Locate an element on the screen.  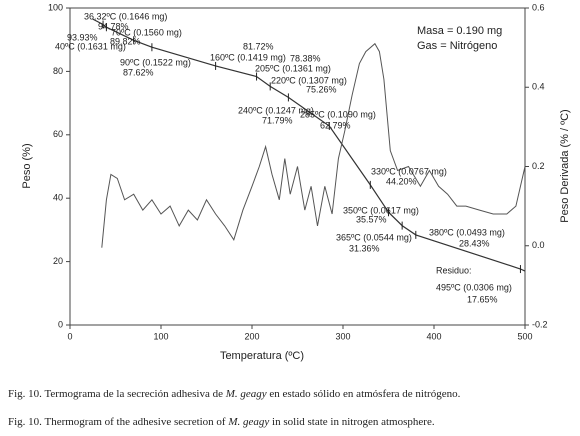
y2-axis-label: Peso Derivada (% / ºC) is located at coordinates (565, 165).